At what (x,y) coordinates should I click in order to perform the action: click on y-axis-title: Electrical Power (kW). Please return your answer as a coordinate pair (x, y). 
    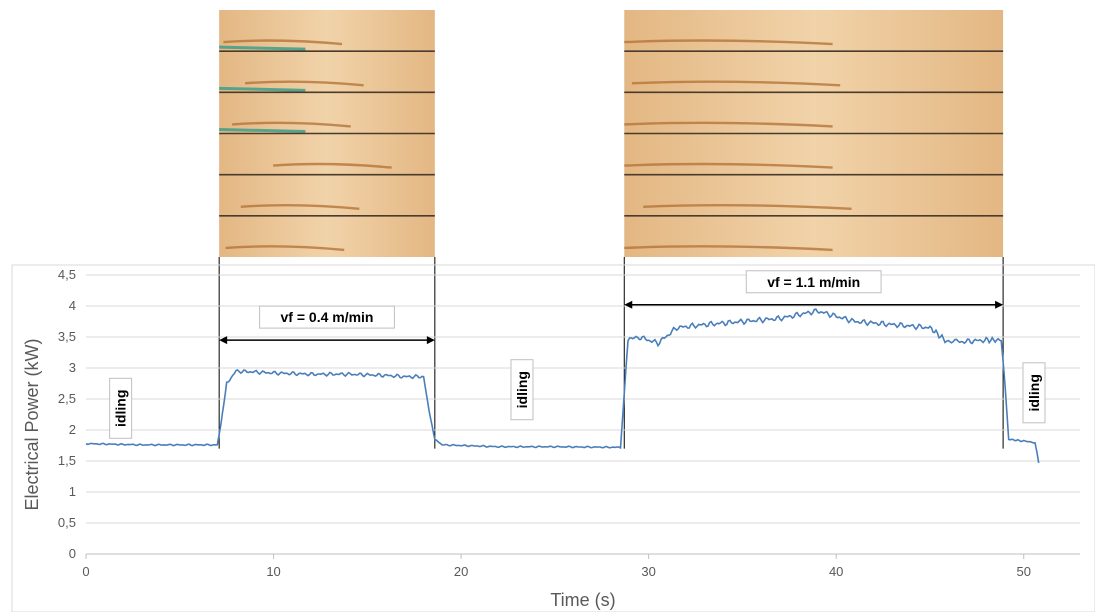
    Looking at the image, I should click on (32, 424).